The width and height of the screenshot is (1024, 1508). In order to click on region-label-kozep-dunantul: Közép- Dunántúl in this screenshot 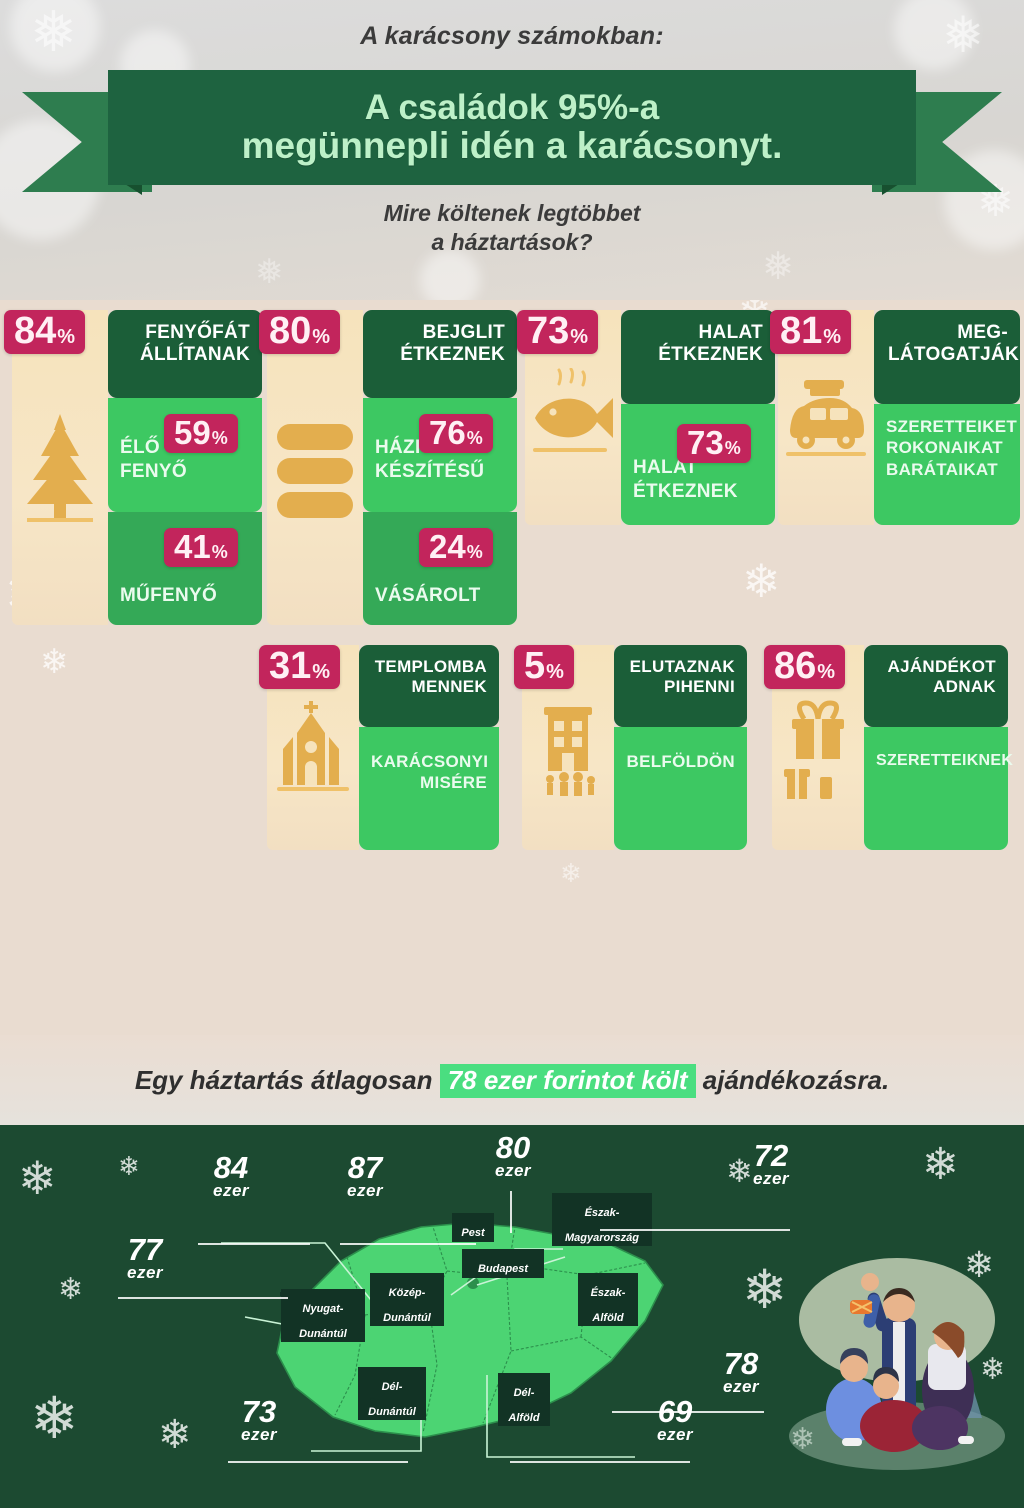, I will do `click(407, 1300)`.